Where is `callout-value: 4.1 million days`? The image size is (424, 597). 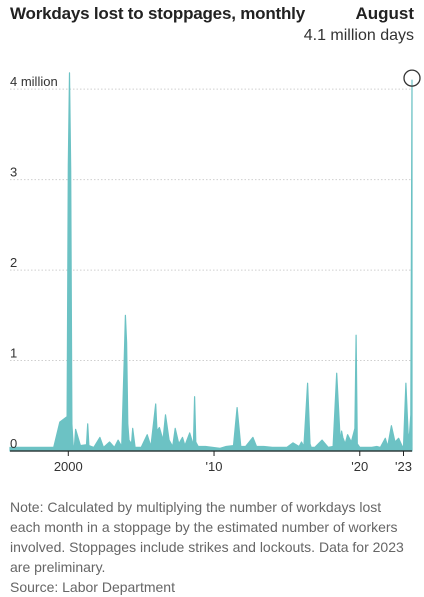
callout-value: 4.1 million days is located at coordinates (358, 35).